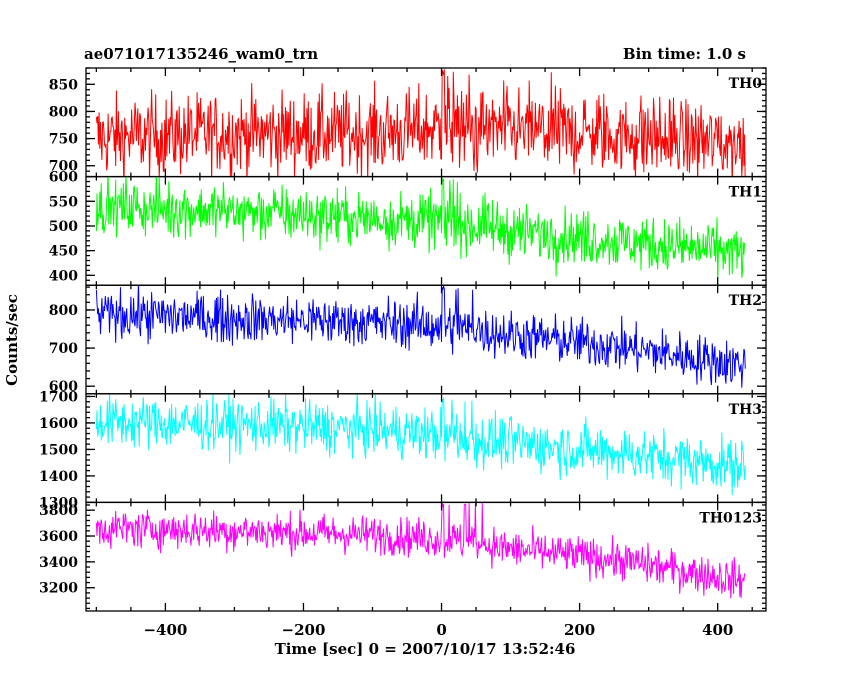 Image resolution: width=850 pixels, height=680 pixels. I want to click on x-tick-label: 0, so click(441, 630).